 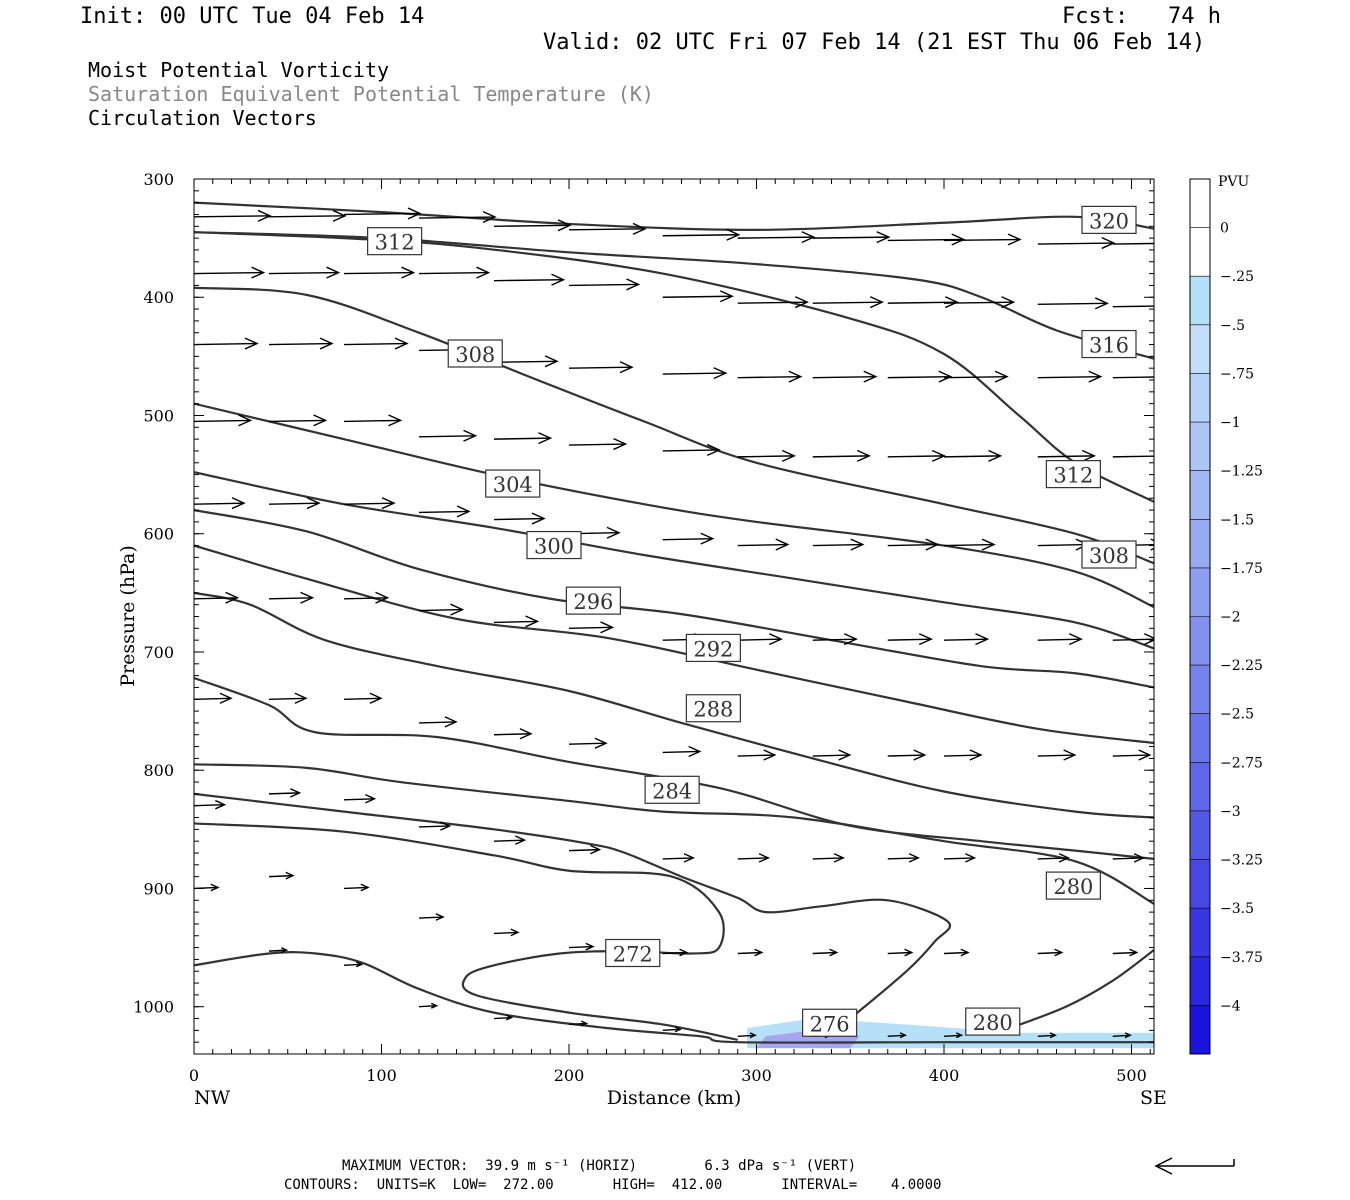 I want to click on contour-label-312: 312, so click(x=1073, y=474).